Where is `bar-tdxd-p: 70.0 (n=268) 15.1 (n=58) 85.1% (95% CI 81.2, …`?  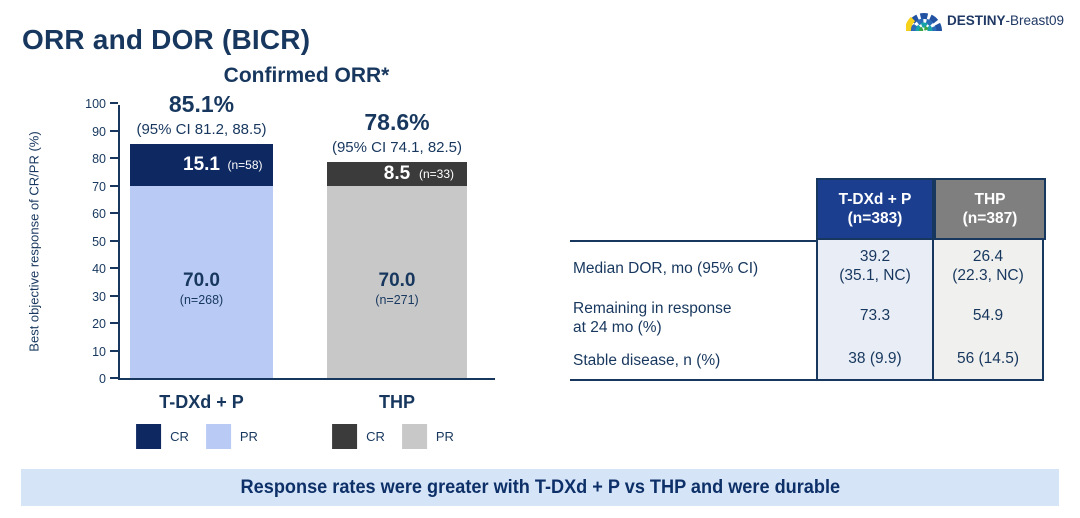
bar-tdxd-p: 70.0 (n=268) 15.1 (n=58) 85.1% (95% CI 81.2, … is located at coordinates (201, 234).